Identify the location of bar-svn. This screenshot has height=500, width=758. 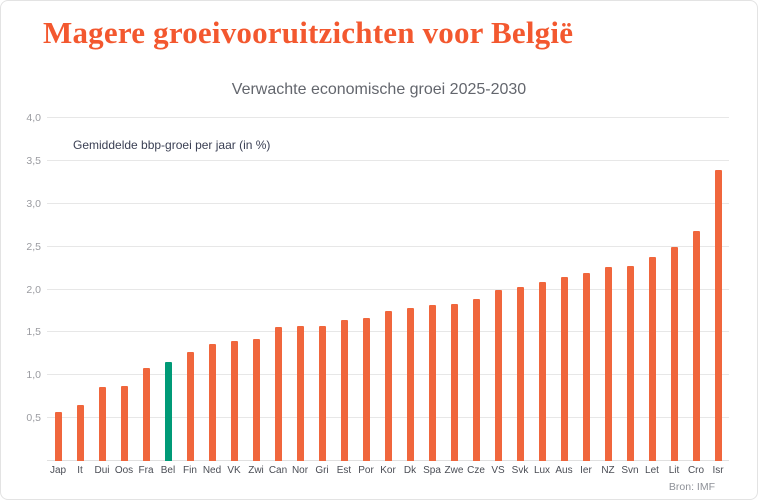
(630, 363).